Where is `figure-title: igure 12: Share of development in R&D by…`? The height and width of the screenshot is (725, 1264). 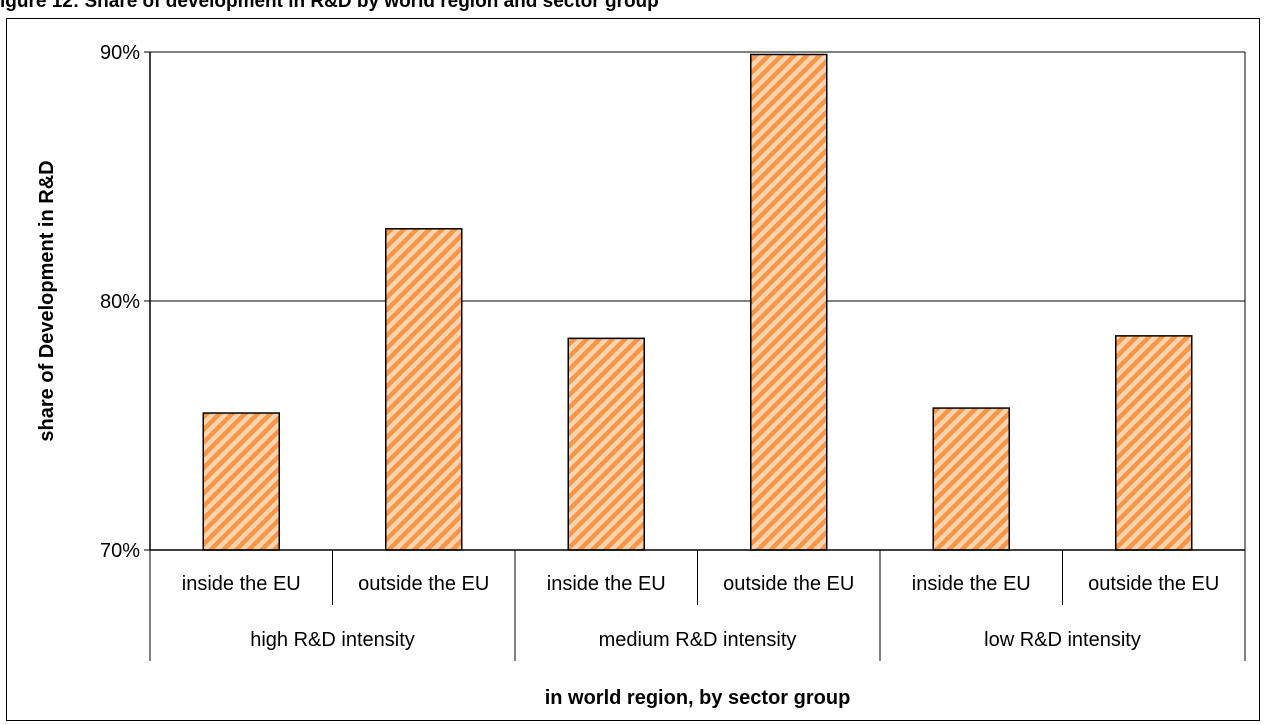
figure-title: igure 12: Share of development in R&D by… is located at coordinates (329, 5).